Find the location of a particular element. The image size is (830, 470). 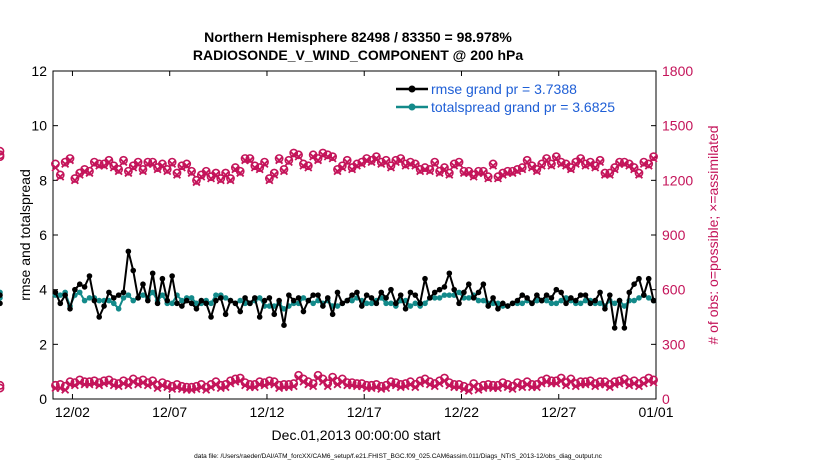

y-tick-label: 0 is located at coordinates (43, 399).